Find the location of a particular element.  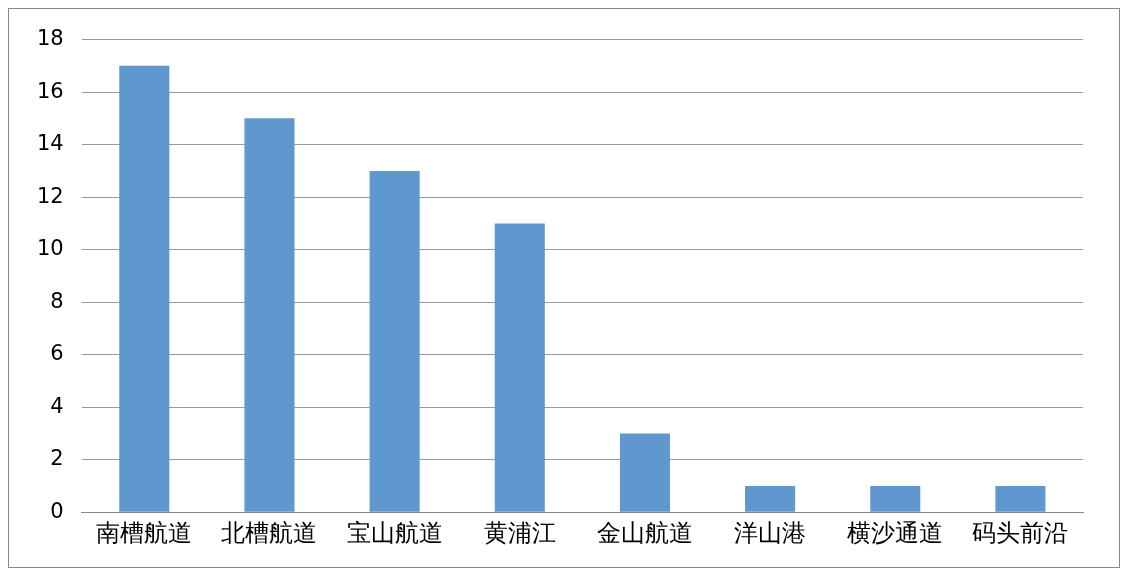

y-tick-label: 10 is located at coordinates (50, 248).